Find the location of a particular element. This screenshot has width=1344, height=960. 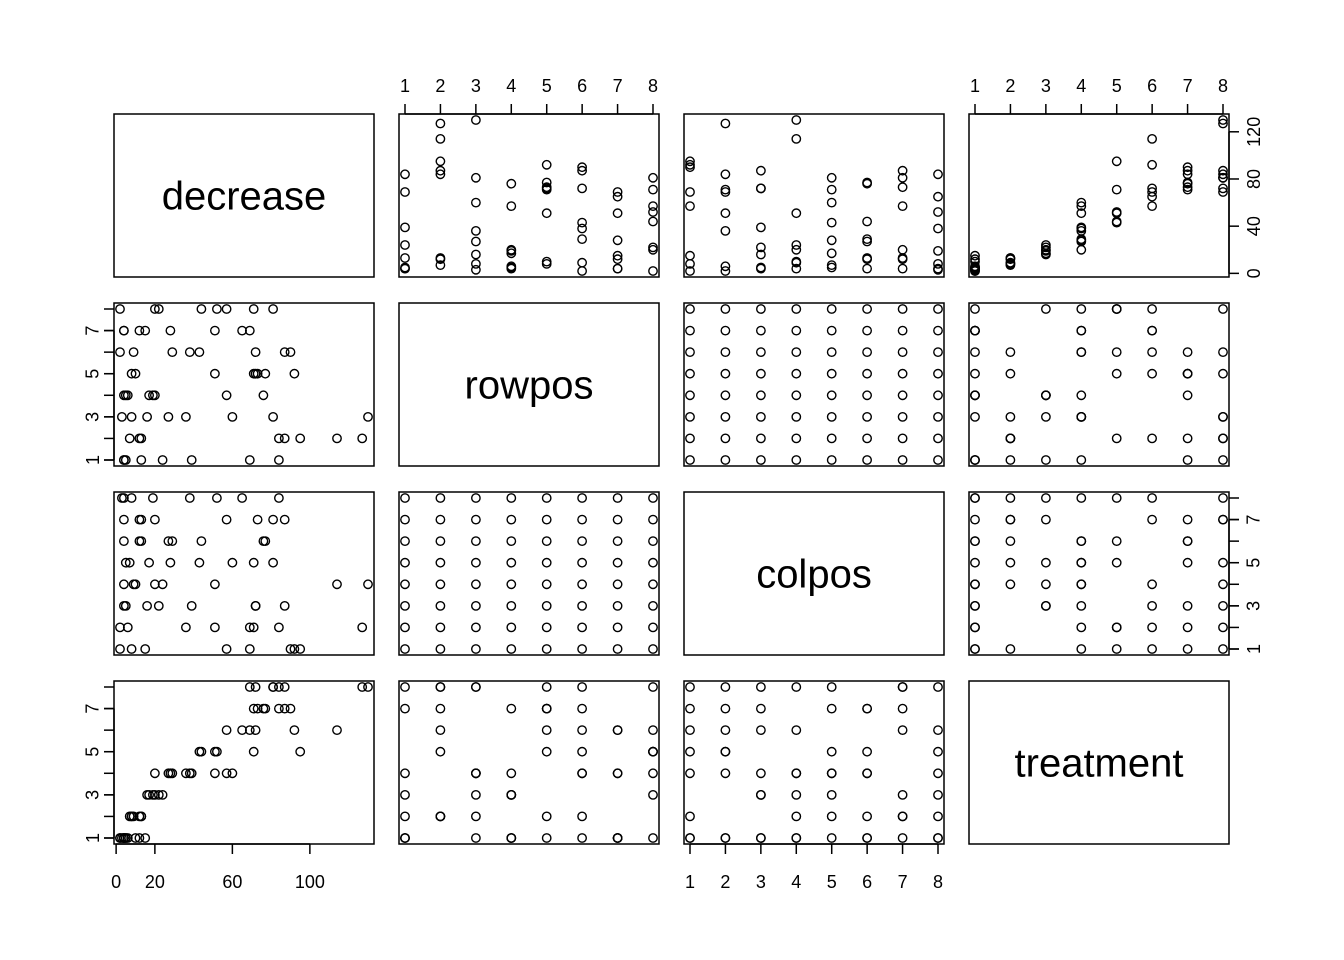

bottom-axis-colpos-tick-label-4: 5 is located at coordinates (832, 882).